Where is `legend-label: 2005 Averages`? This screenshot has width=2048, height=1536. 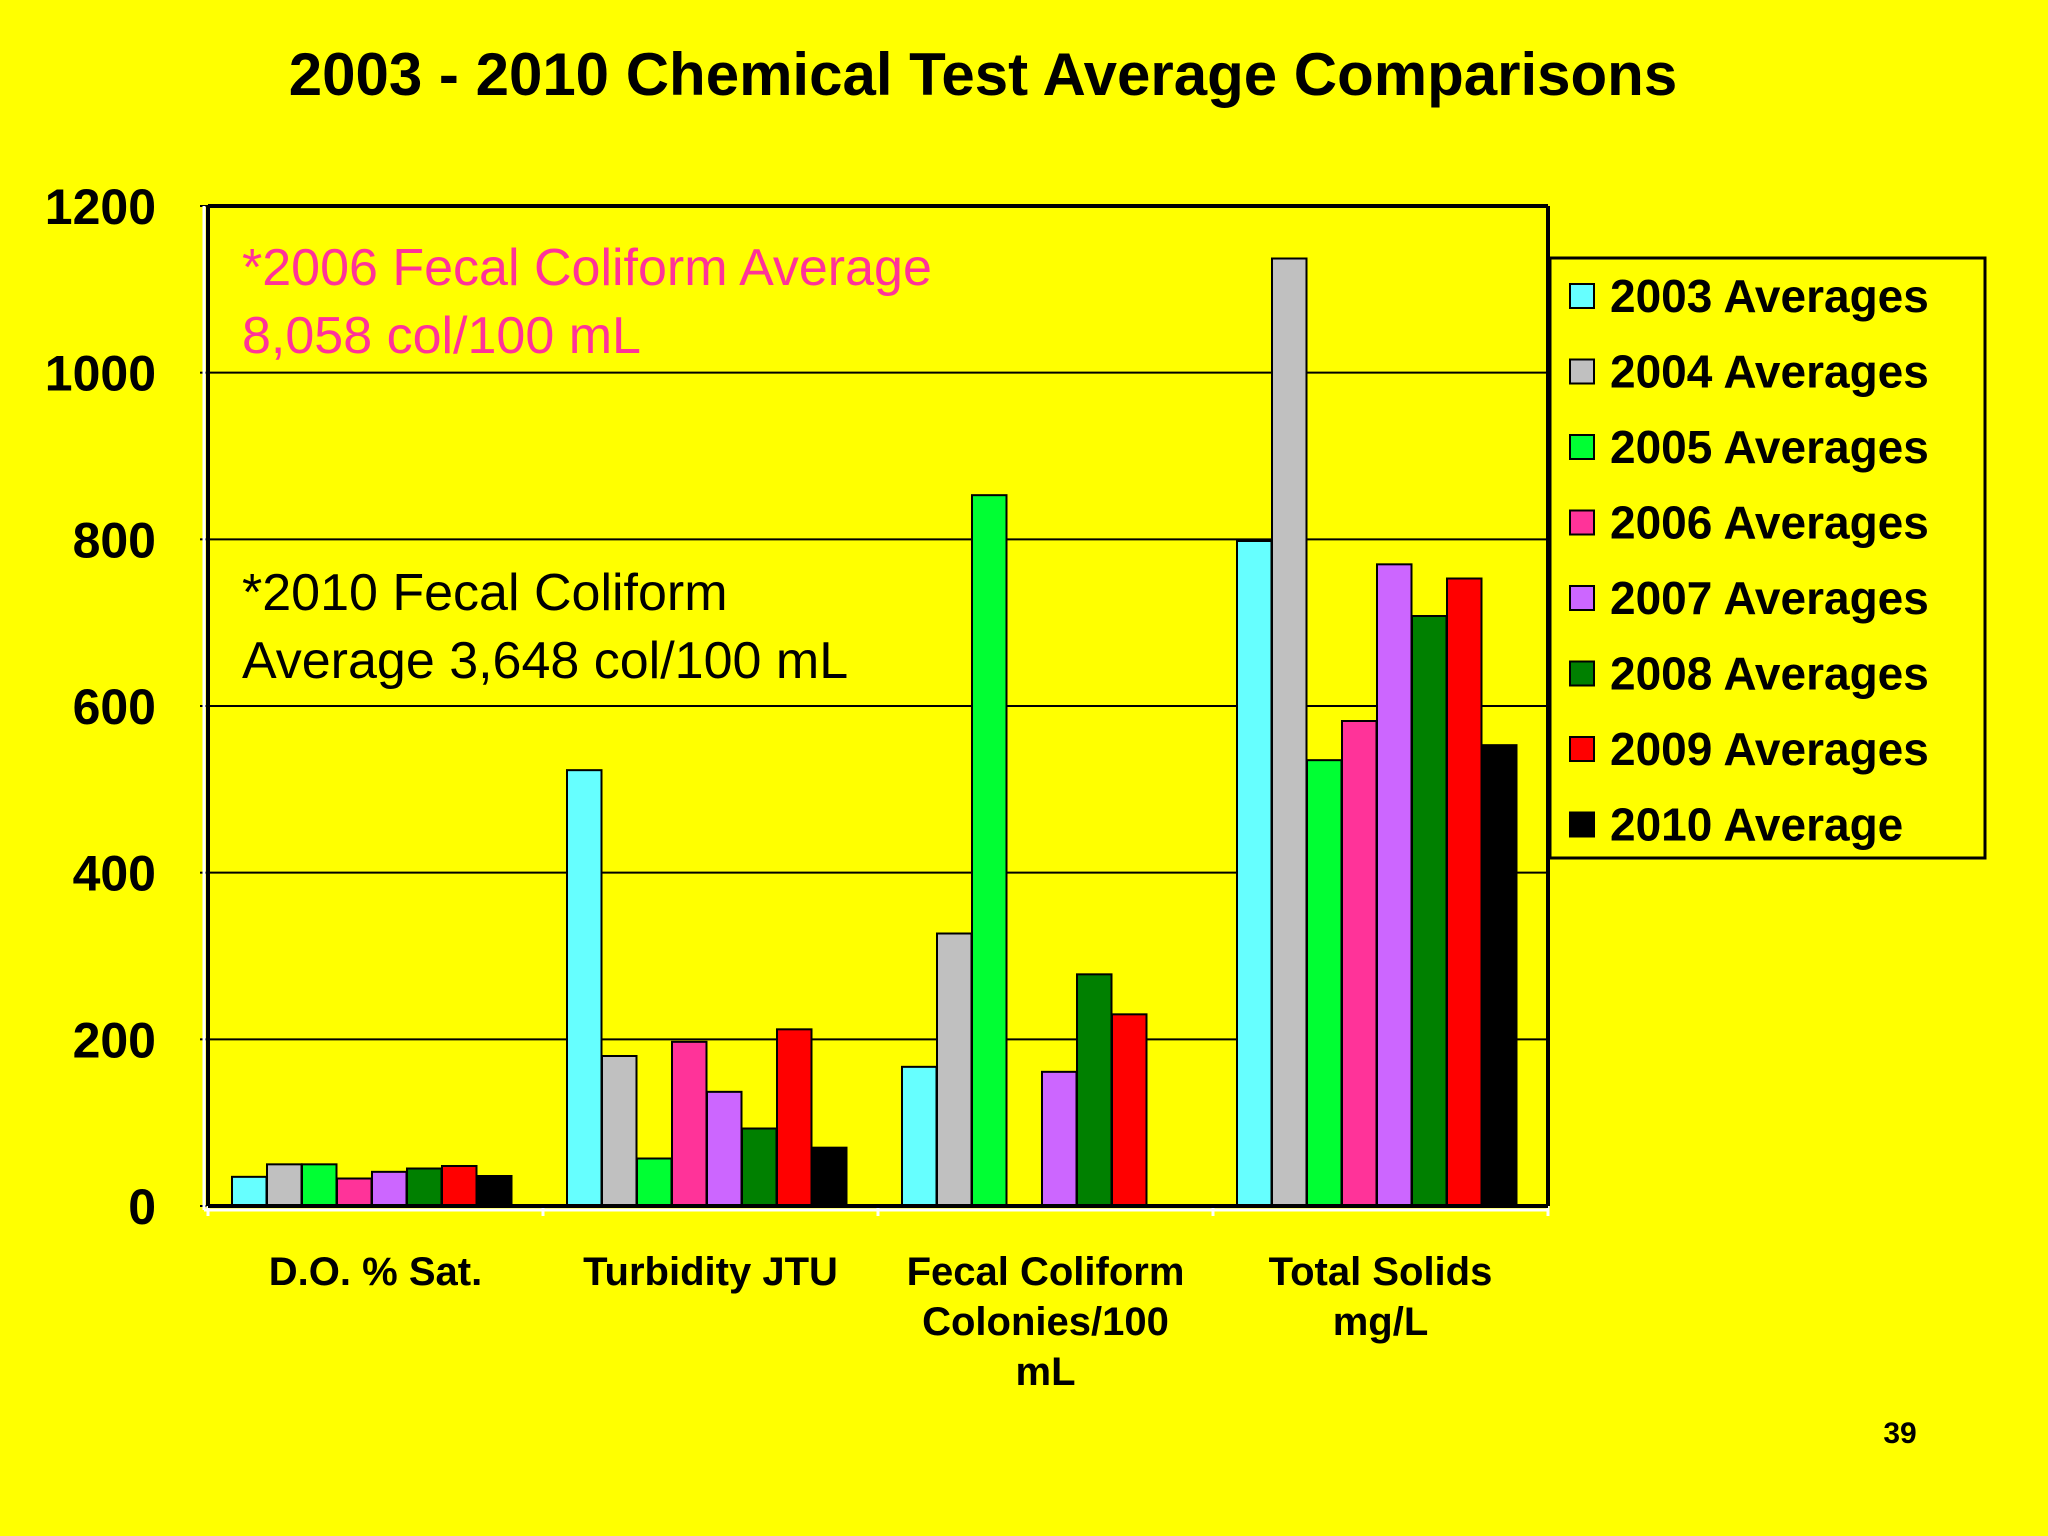
legend-label: 2005 Averages is located at coordinates (1769, 447).